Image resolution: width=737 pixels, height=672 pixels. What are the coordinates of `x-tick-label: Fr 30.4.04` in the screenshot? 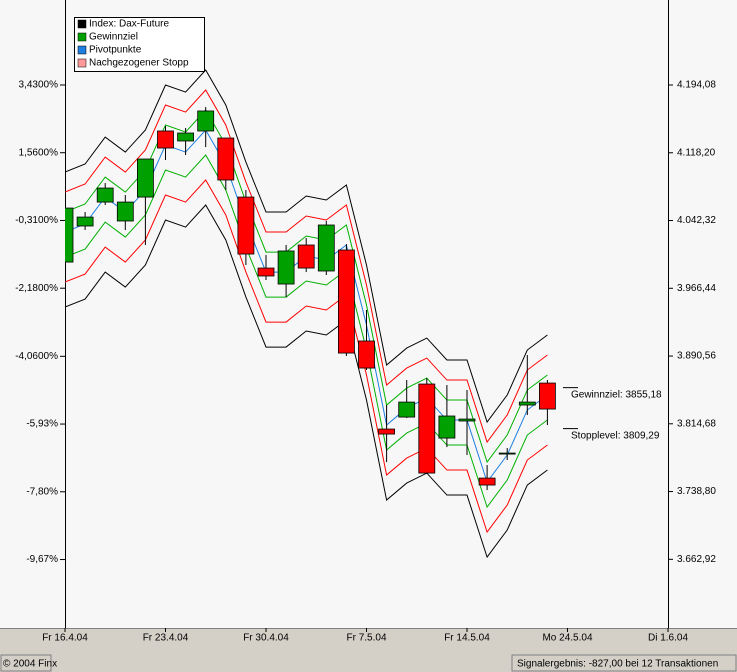 It's located at (266, 638).